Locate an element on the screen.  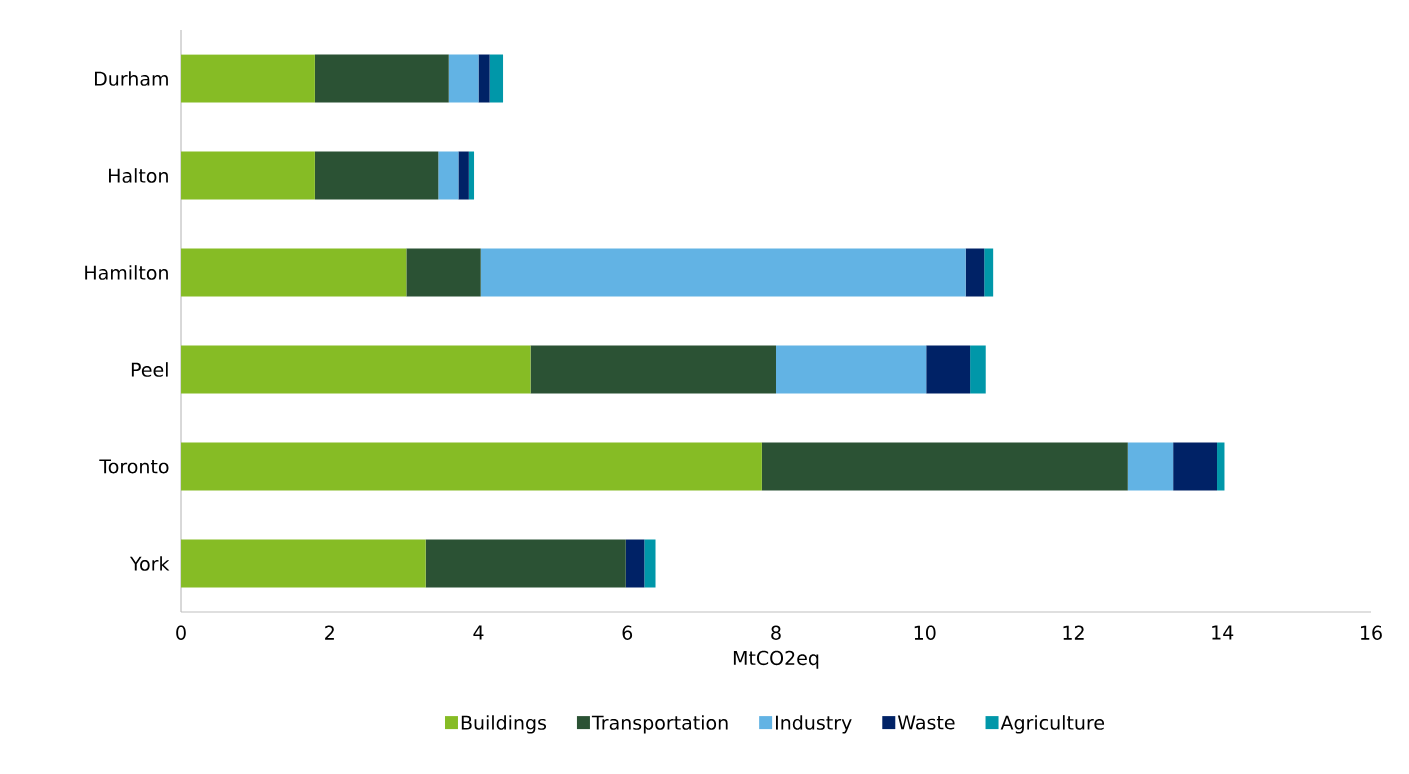
legend-label: Transportation is located at coordinates (659, 724).